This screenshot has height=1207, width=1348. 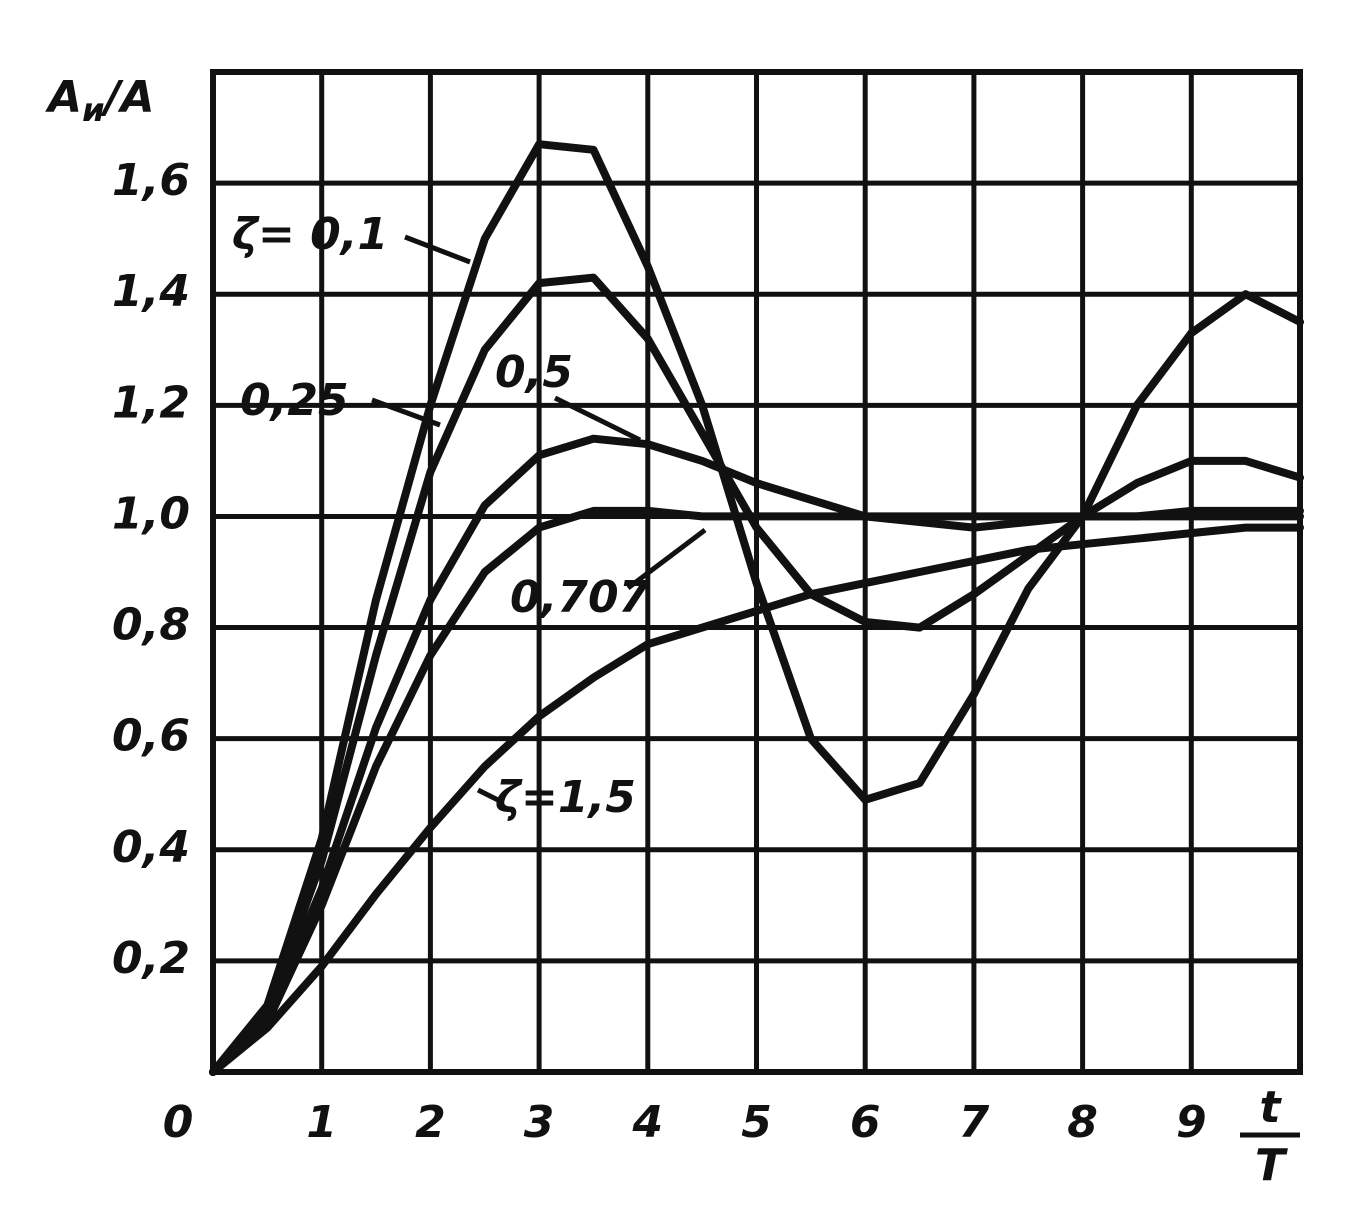 What do you see at coordinates (647, 1122) in the screenshot?
I see `x-tick-label: 4` at bounding box center [647, 1122].